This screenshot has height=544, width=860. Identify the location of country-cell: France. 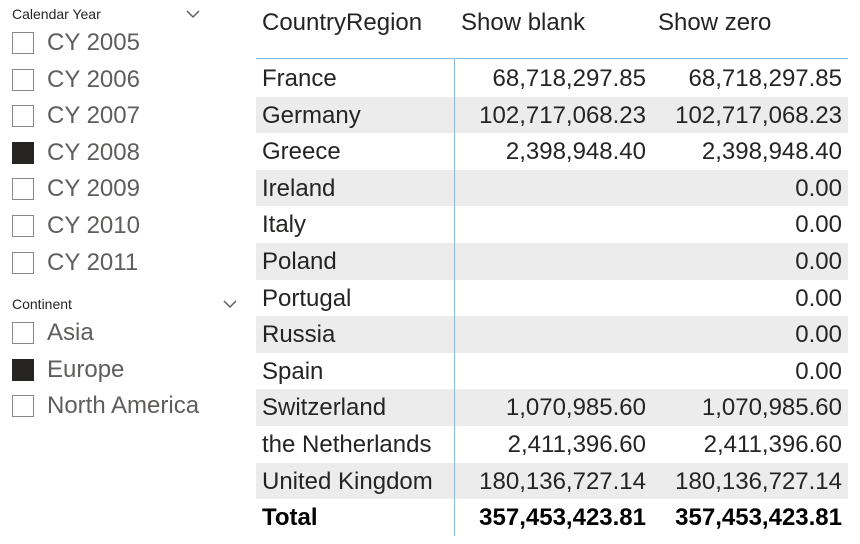
(299, 78).